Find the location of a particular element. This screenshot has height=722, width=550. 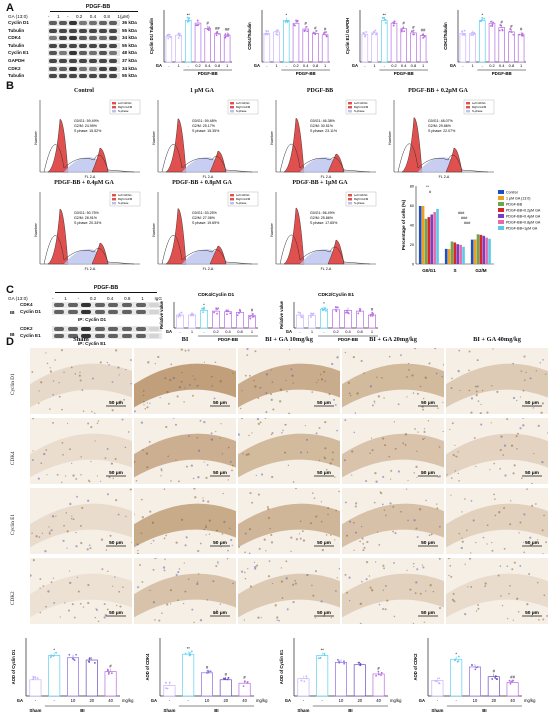

cell-cycle-stat: S phase: 15.35% is located at coordinates (206, 131).